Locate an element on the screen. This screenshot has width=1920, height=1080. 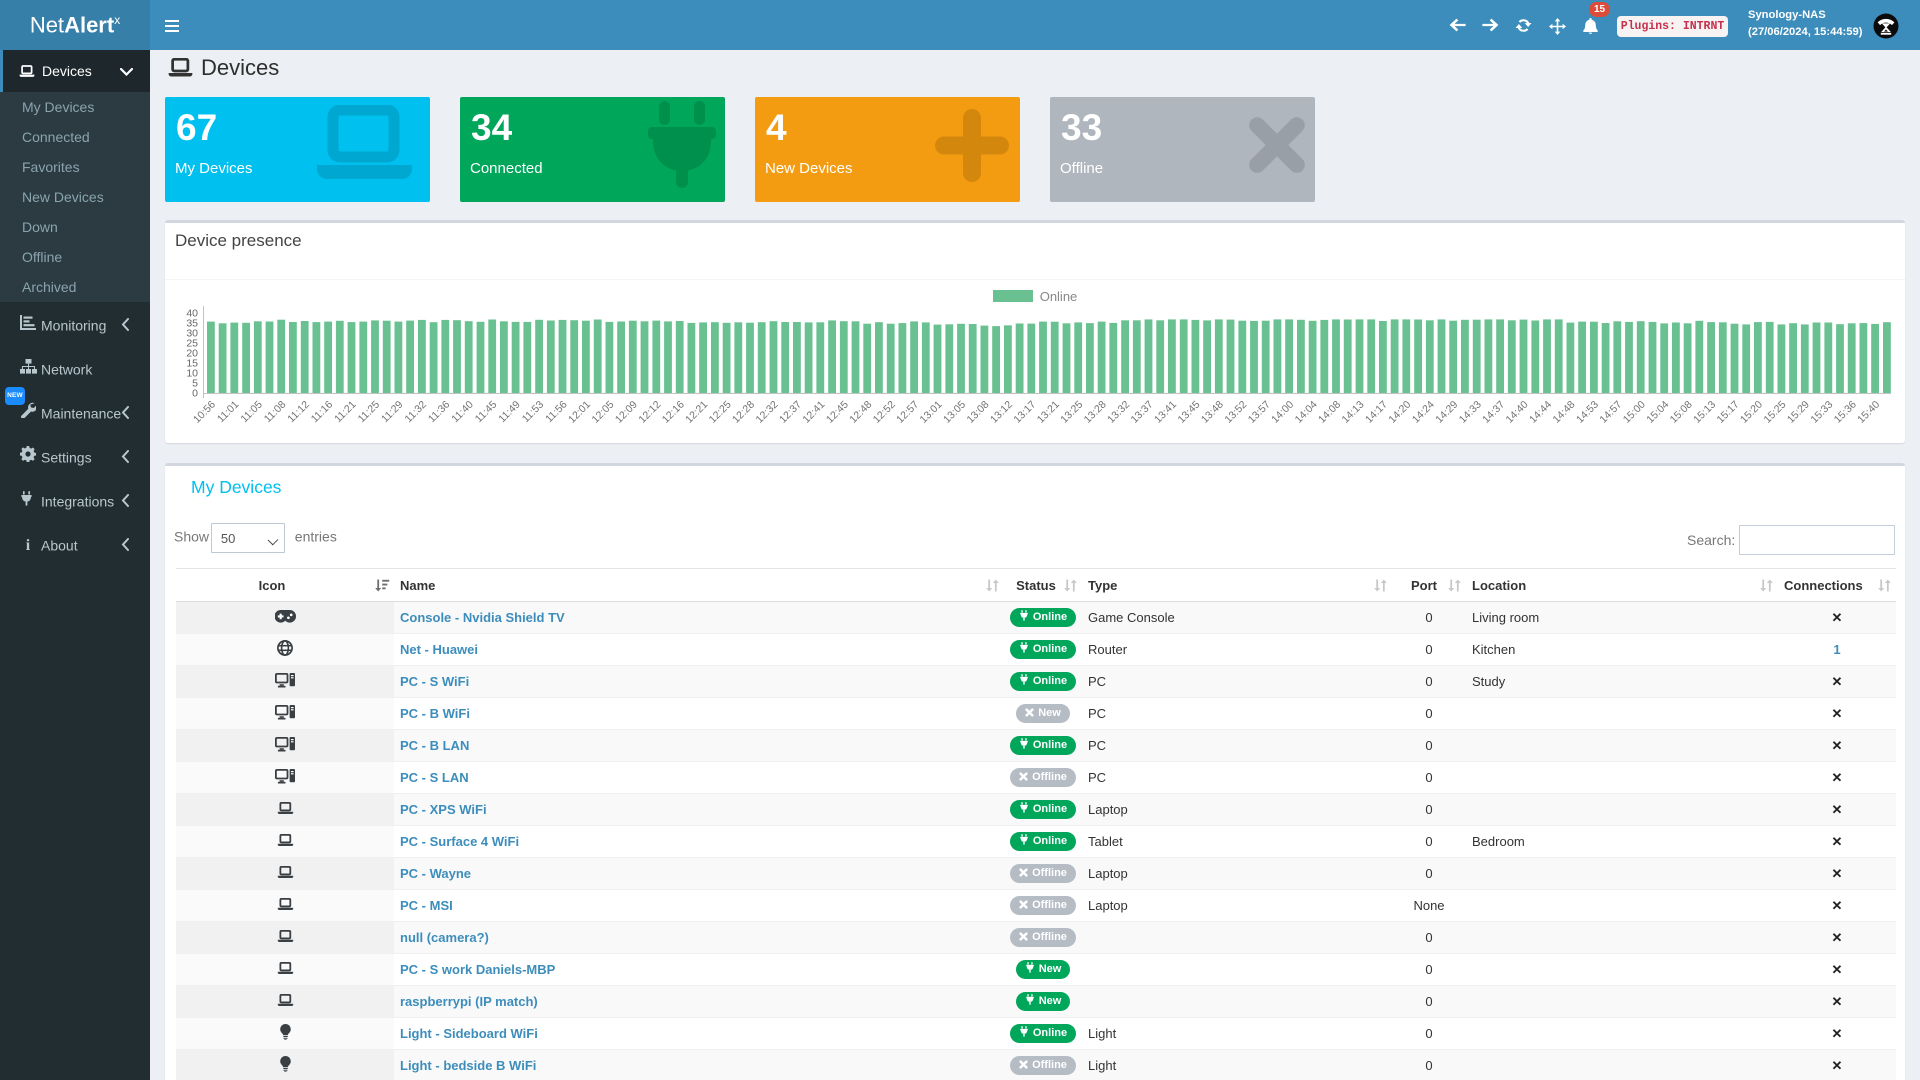
svg-text: 14:29 is located at coordinates (1446, 412).